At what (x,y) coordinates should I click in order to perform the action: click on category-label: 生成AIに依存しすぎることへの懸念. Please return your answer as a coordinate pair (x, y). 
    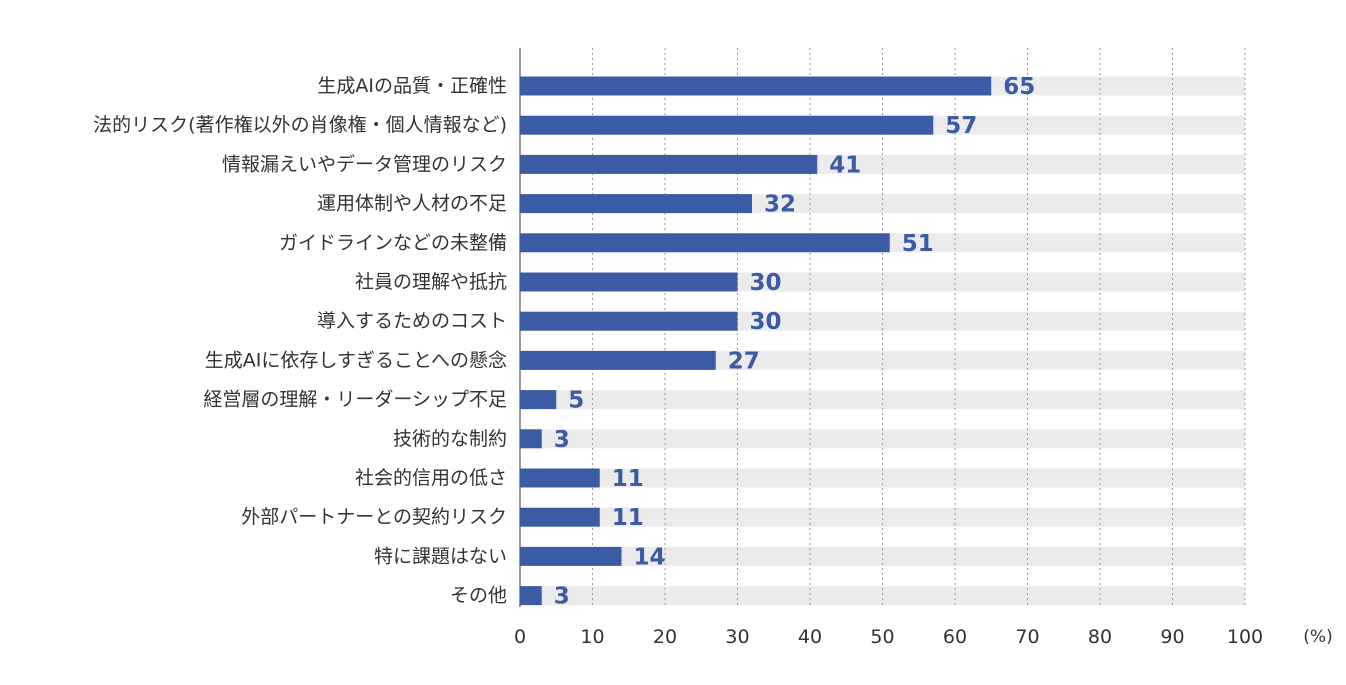
    Looking at the image, I should click on (356, 359).